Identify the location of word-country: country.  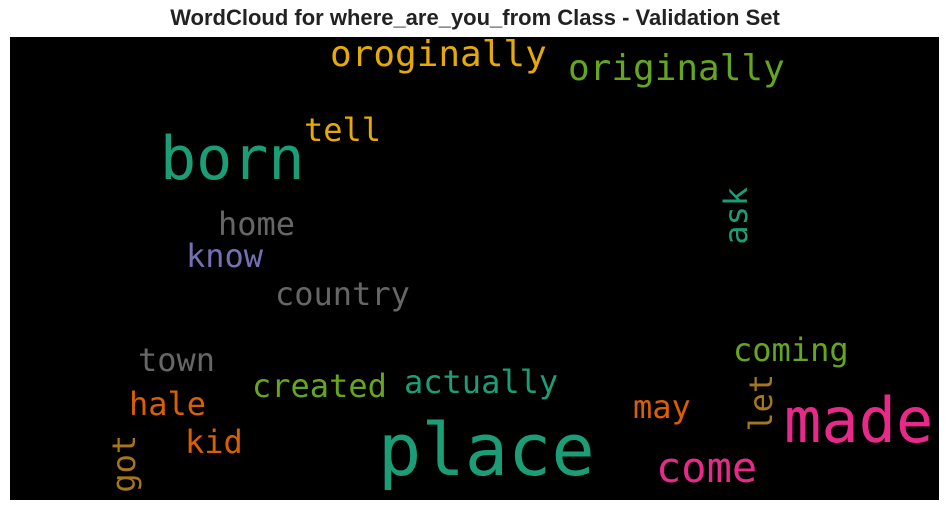
(342, 294).